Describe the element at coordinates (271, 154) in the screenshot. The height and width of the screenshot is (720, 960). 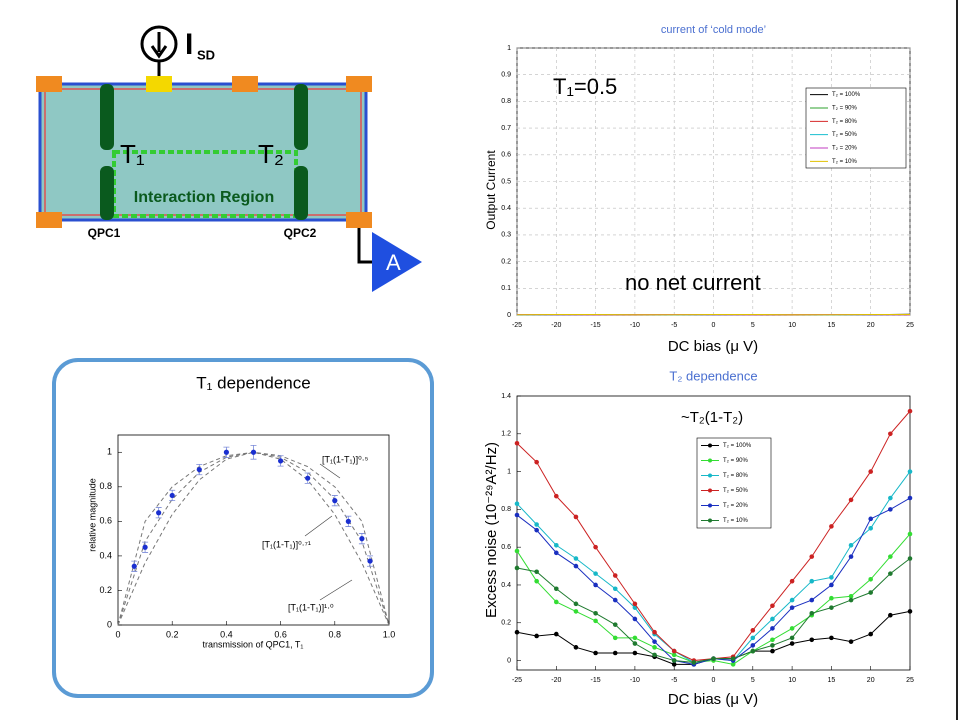
I see `qpc-label: T₂` at that location.